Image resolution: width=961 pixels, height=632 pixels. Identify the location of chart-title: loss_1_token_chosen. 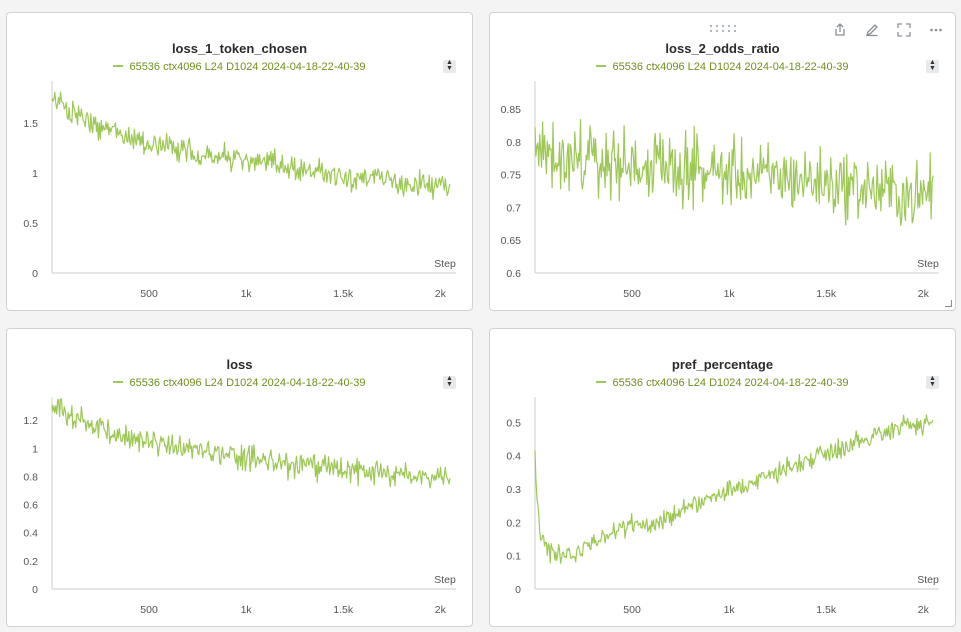
(239, 48).